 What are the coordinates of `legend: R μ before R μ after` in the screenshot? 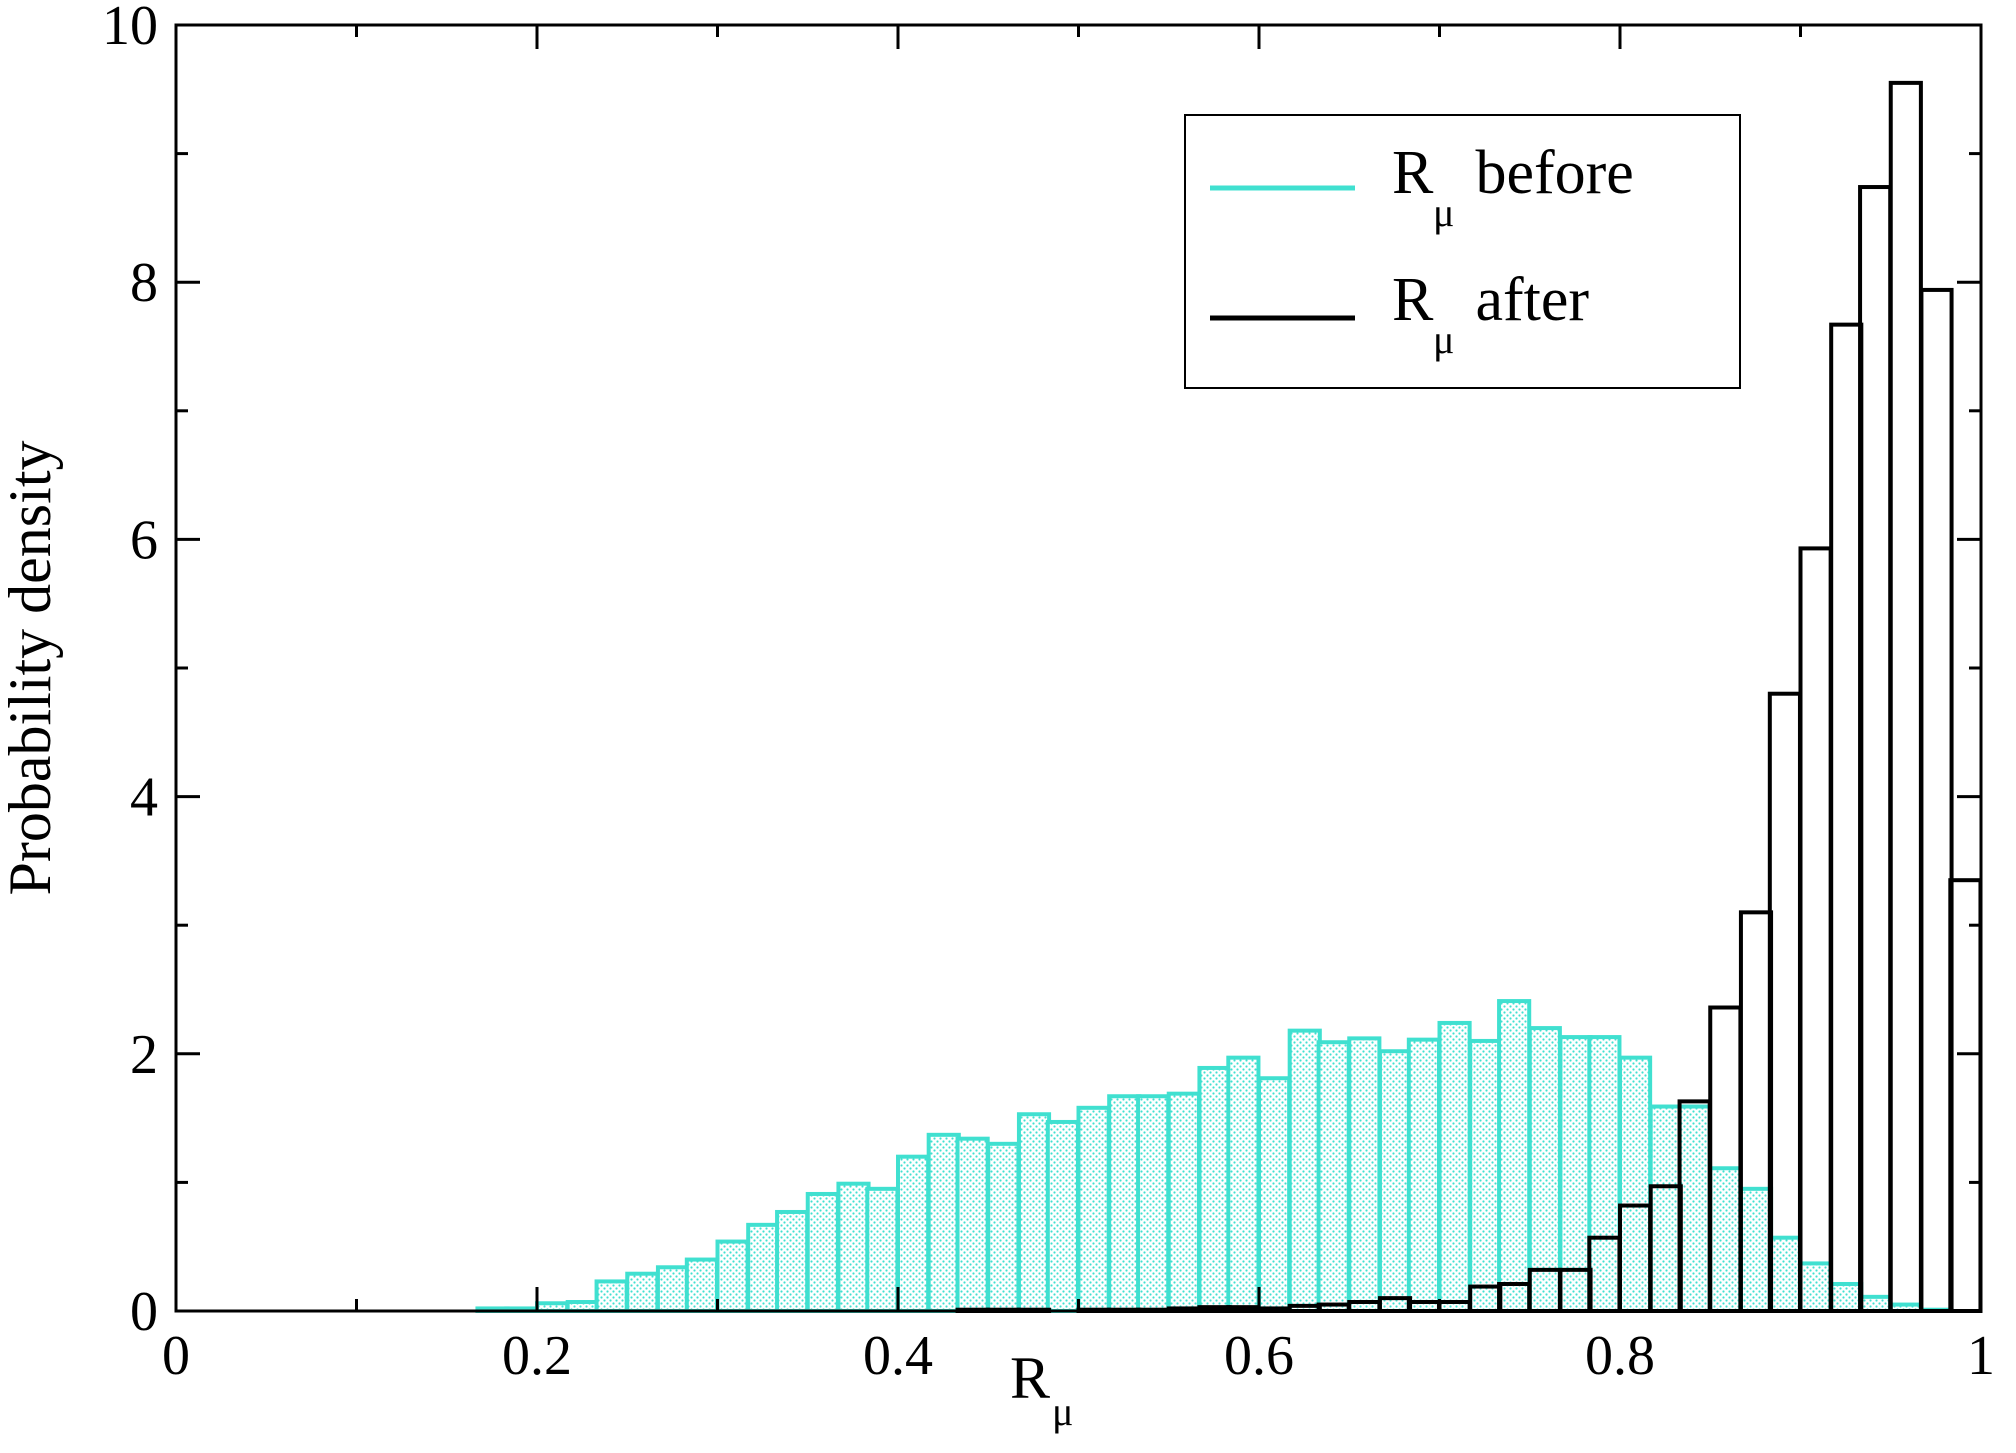 It's located at (1462, 251).